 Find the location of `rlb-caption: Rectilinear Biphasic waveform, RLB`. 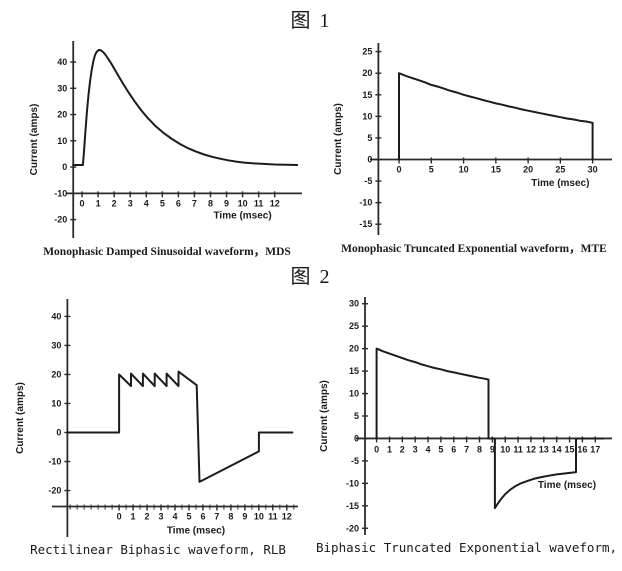

rlb-caption: Rectilinear Biphasic waveform, RLB is located at coordinates (158, 549).